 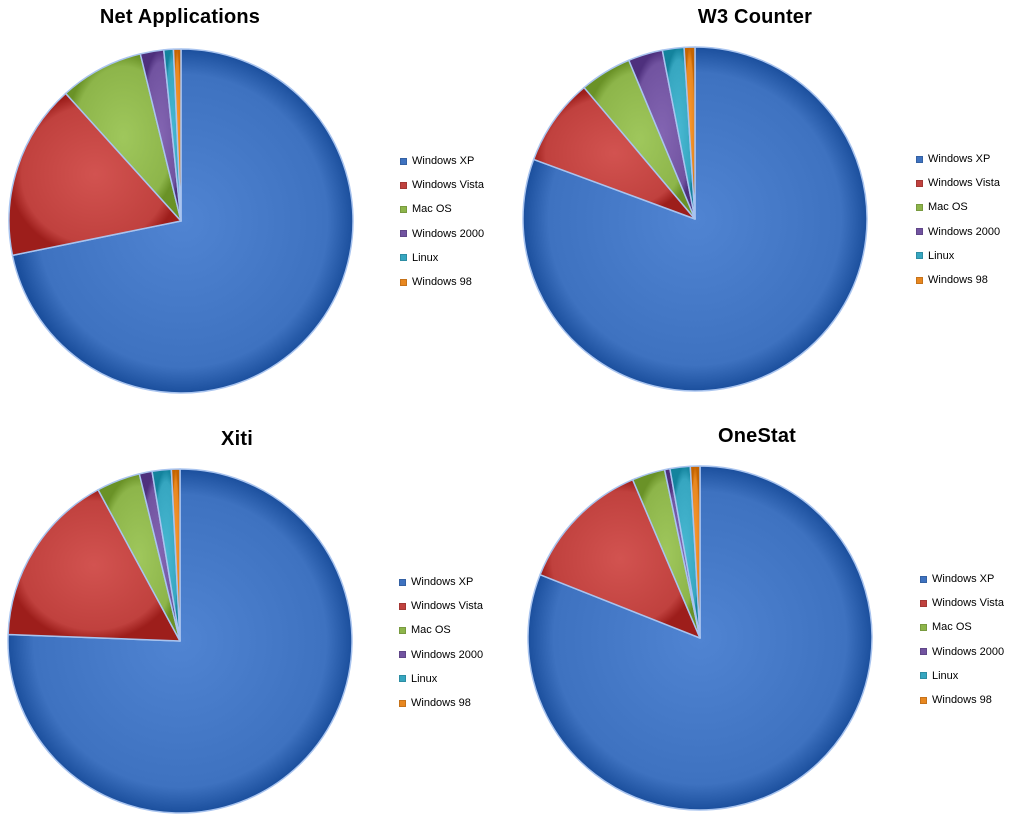 I want to click on chart-title: Net Applications, so click(x=180, y=17).